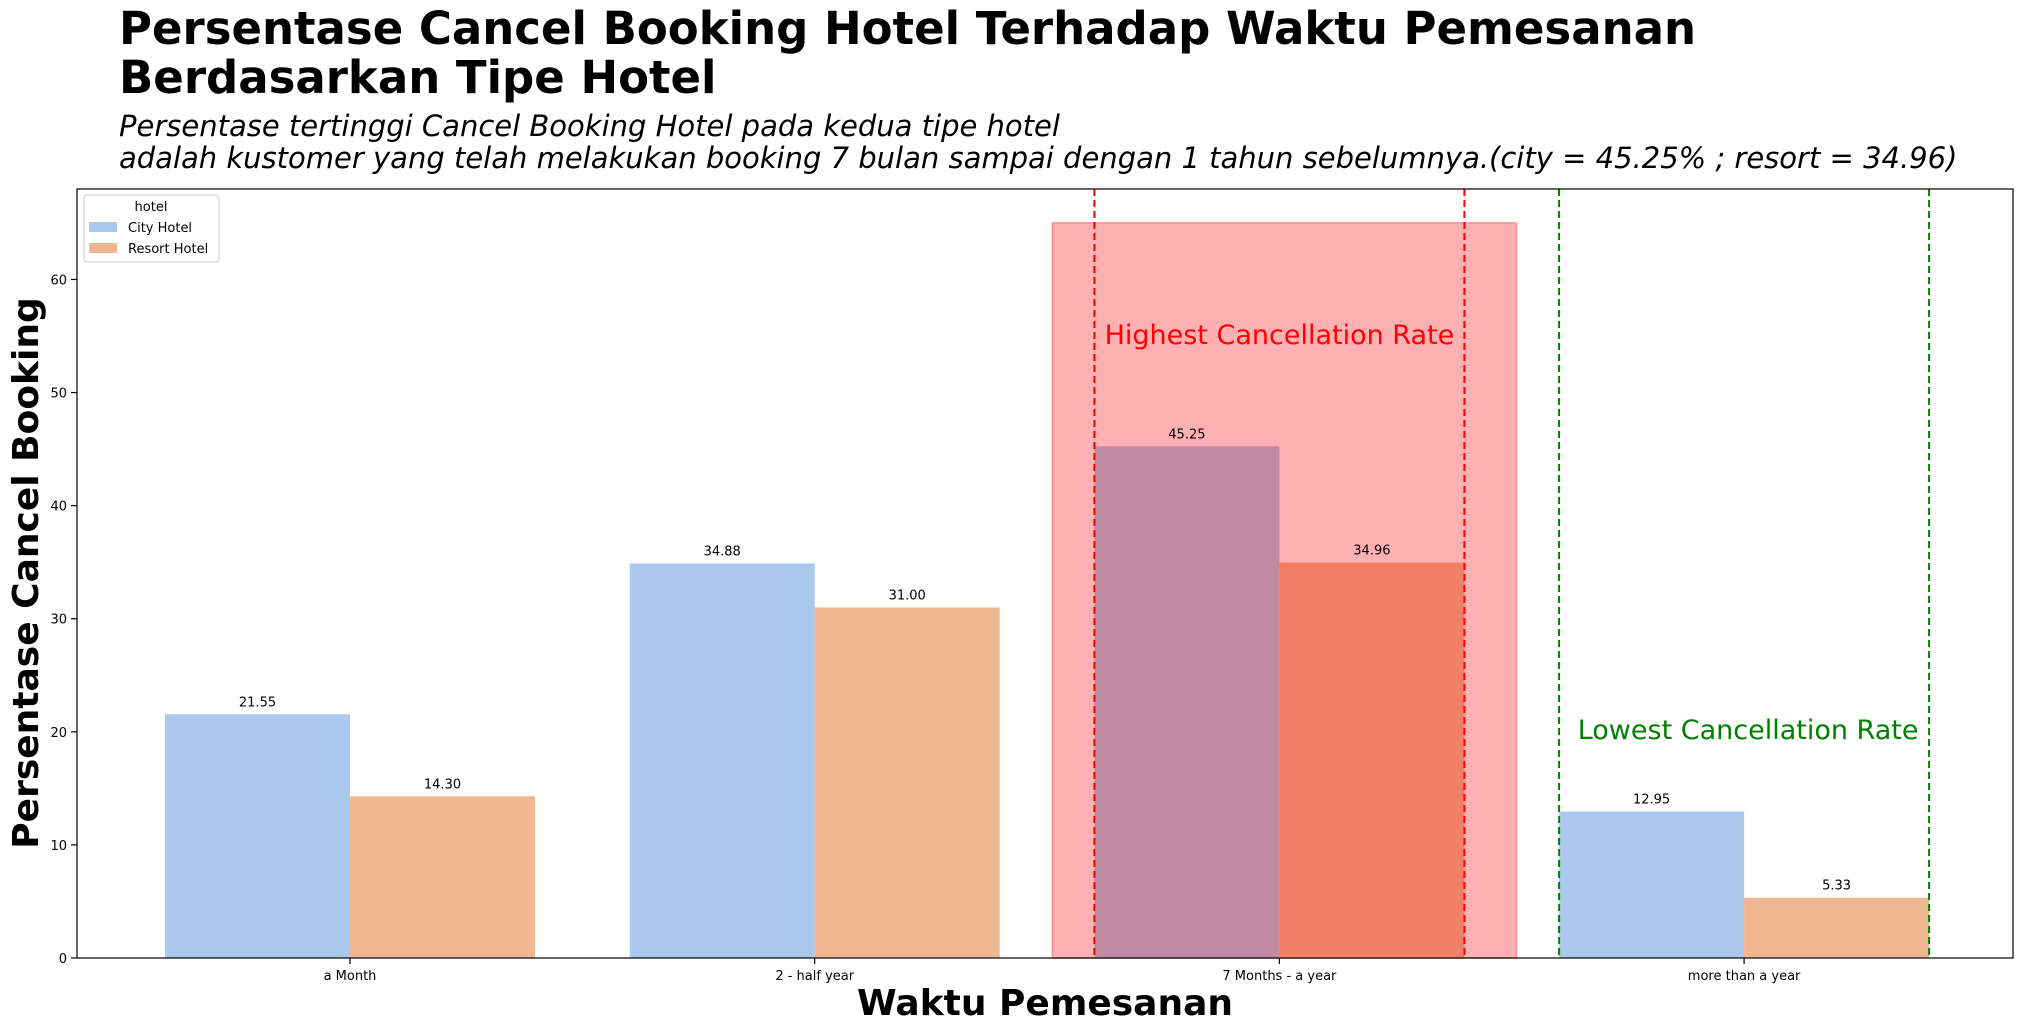  What do you see at coordinates (1045, 1003) in the screenshot?
I see `x-axis-label: Waktu Pemesanan` at bounding box center [1045, 1003].